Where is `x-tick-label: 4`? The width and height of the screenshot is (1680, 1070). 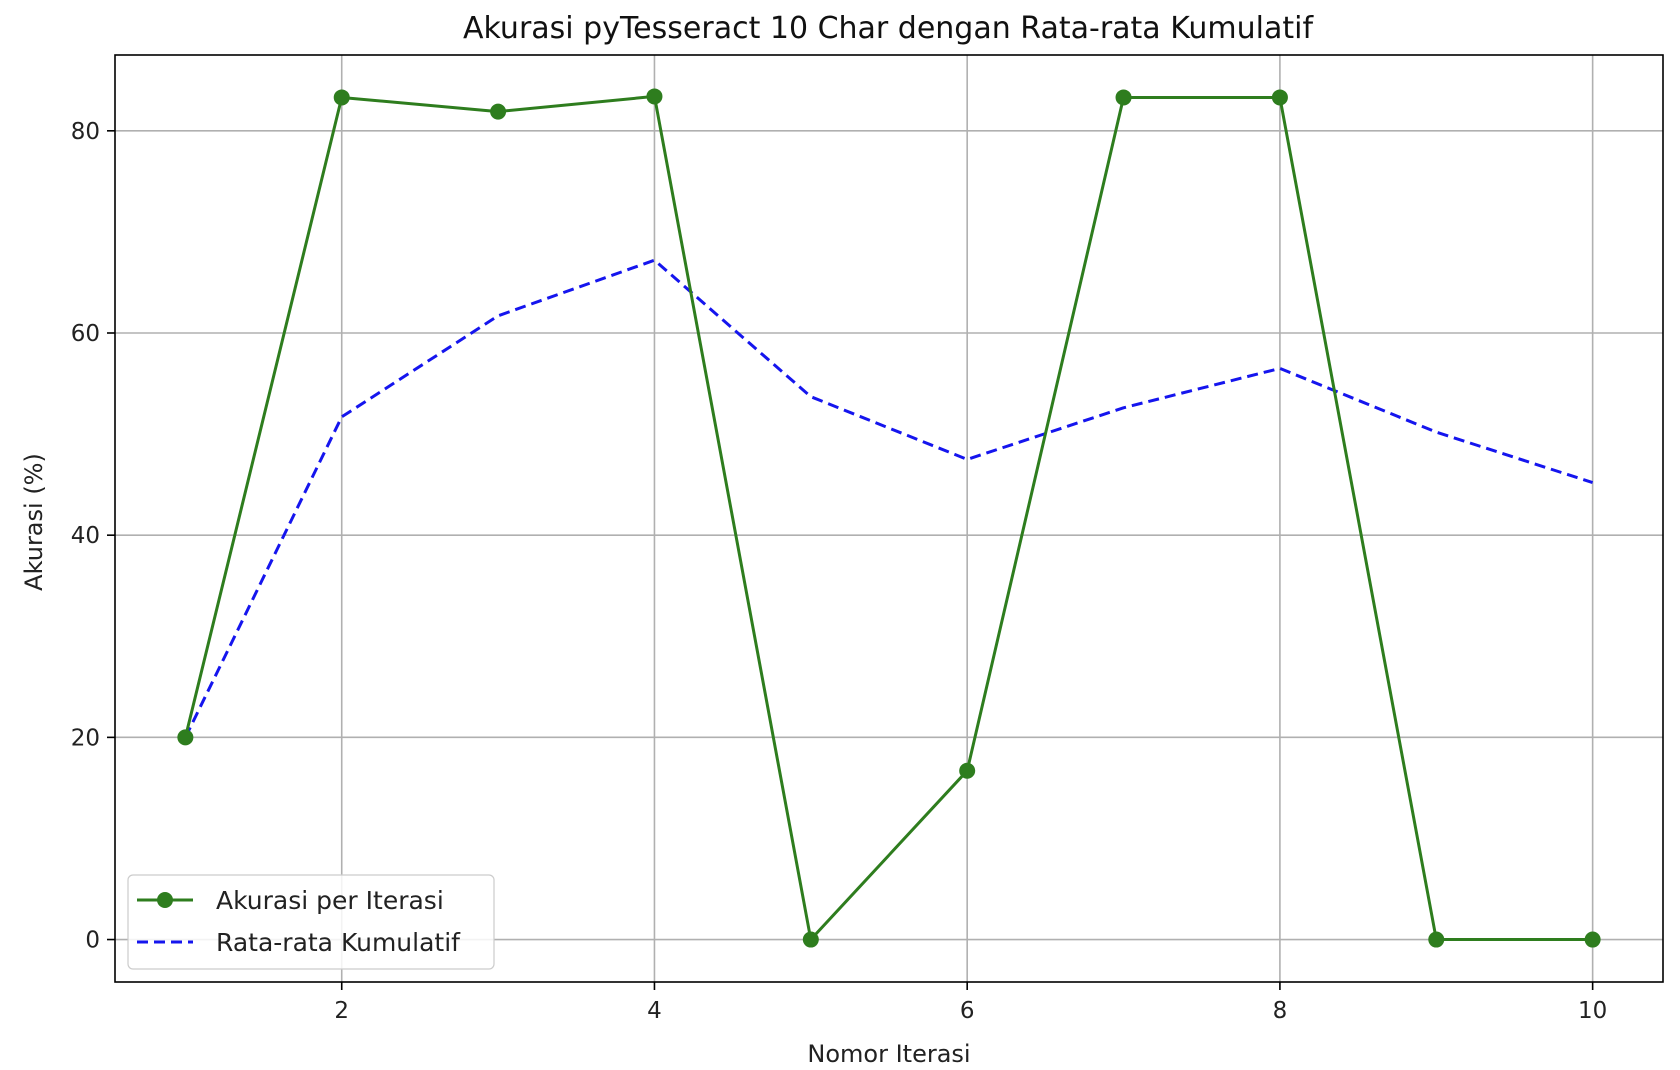 x-tick-label: 4 is located at coordinates (654, 1011).